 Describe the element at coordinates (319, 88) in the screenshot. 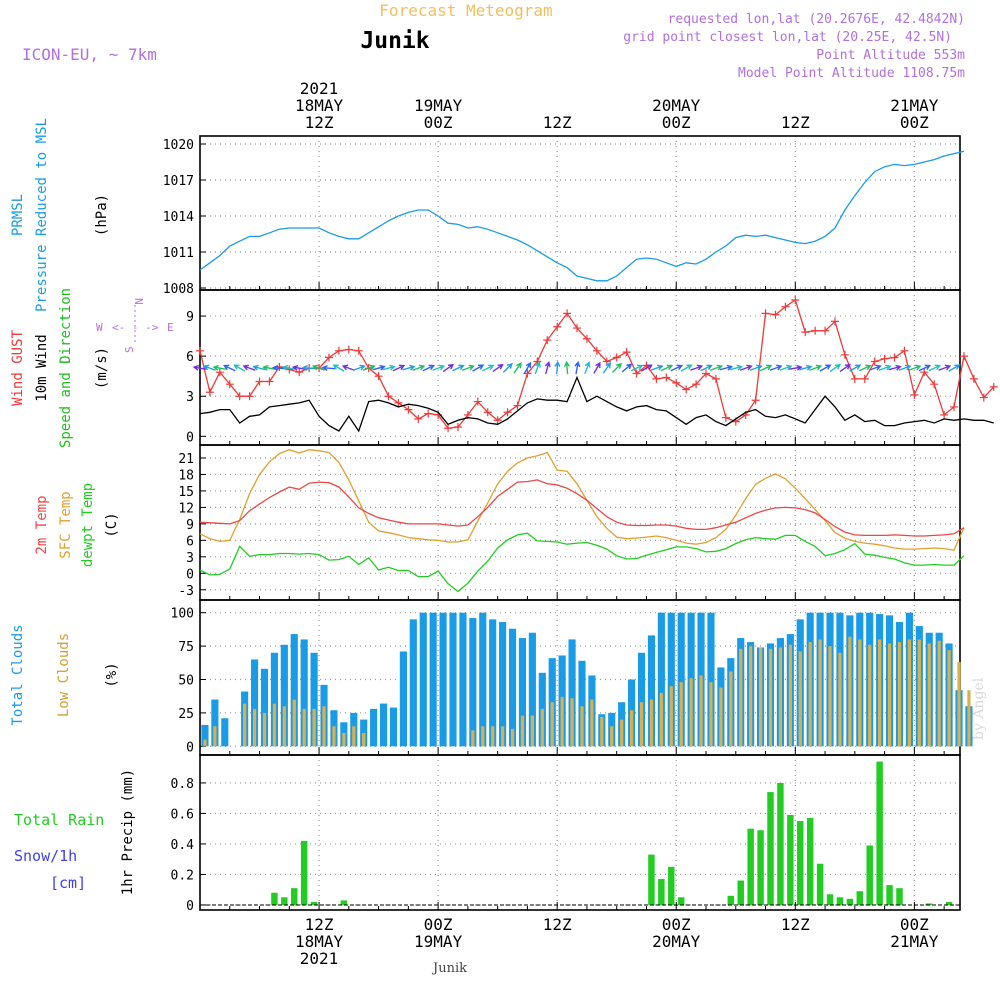

I see `top-time-label: 2021` at that location.